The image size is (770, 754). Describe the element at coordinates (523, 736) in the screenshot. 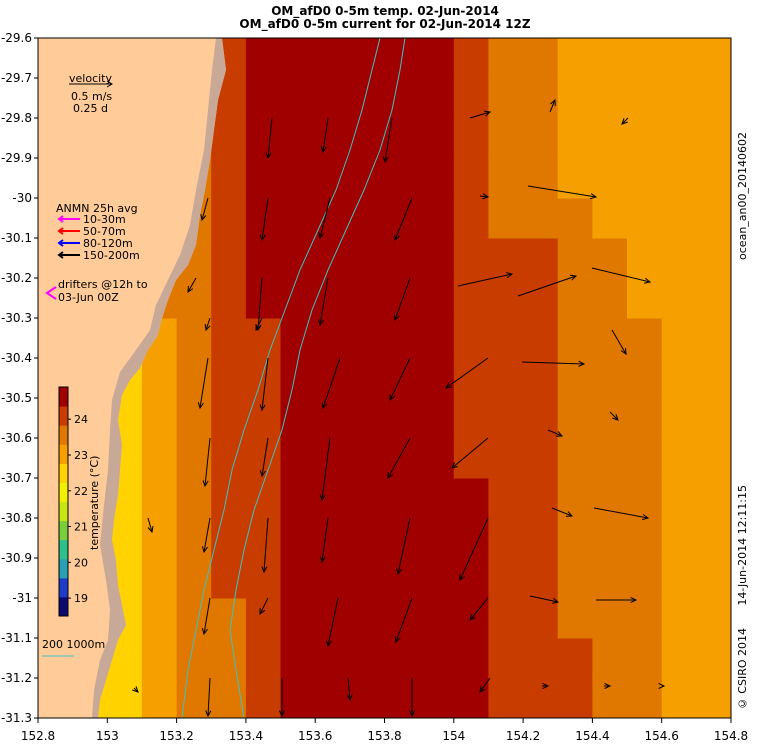

I see `x-tick-label: 154.2` at that location.